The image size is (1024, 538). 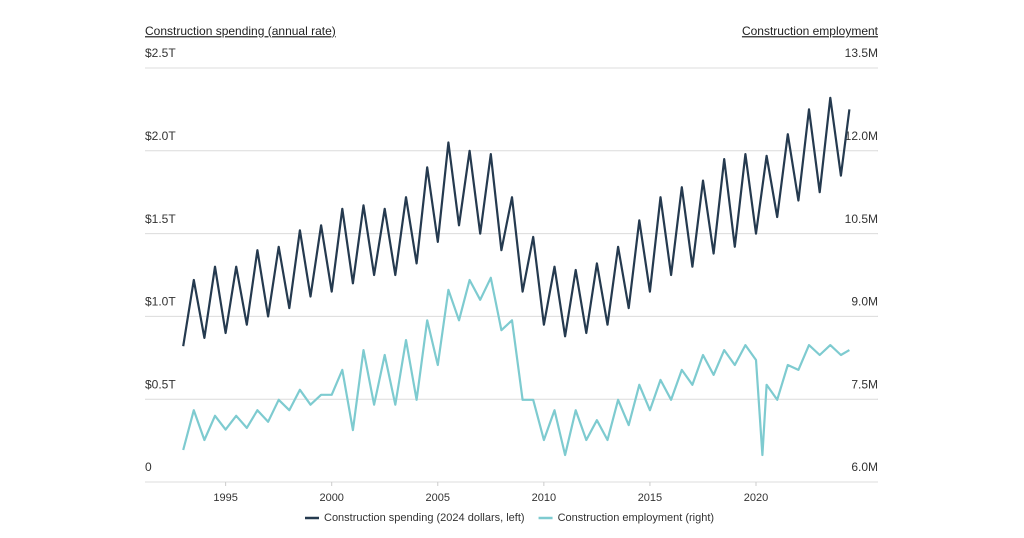 What do you see at coordinates (864, 302) in the screenshot?
I see `y2-tick-label: 9.0M` at bounding box center [864, 302].